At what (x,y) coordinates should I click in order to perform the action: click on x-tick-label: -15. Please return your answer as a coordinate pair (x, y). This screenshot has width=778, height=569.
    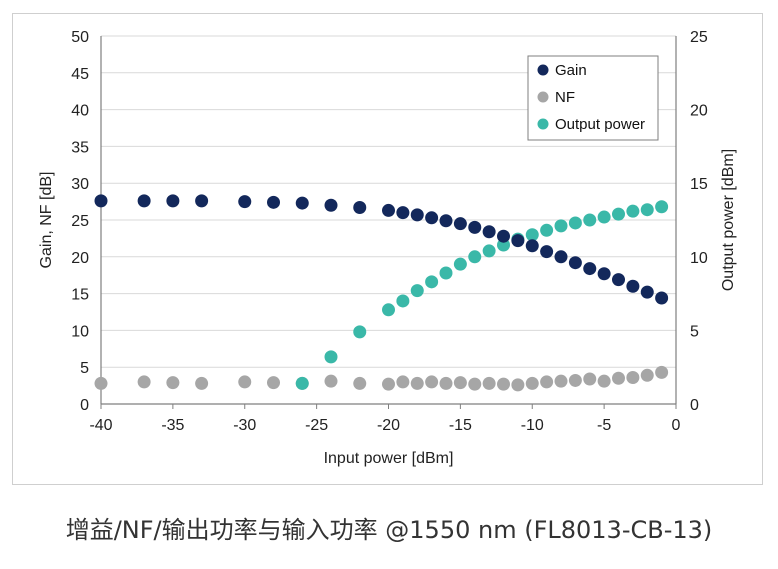
    Looking at the image, I should click on (460, 425).